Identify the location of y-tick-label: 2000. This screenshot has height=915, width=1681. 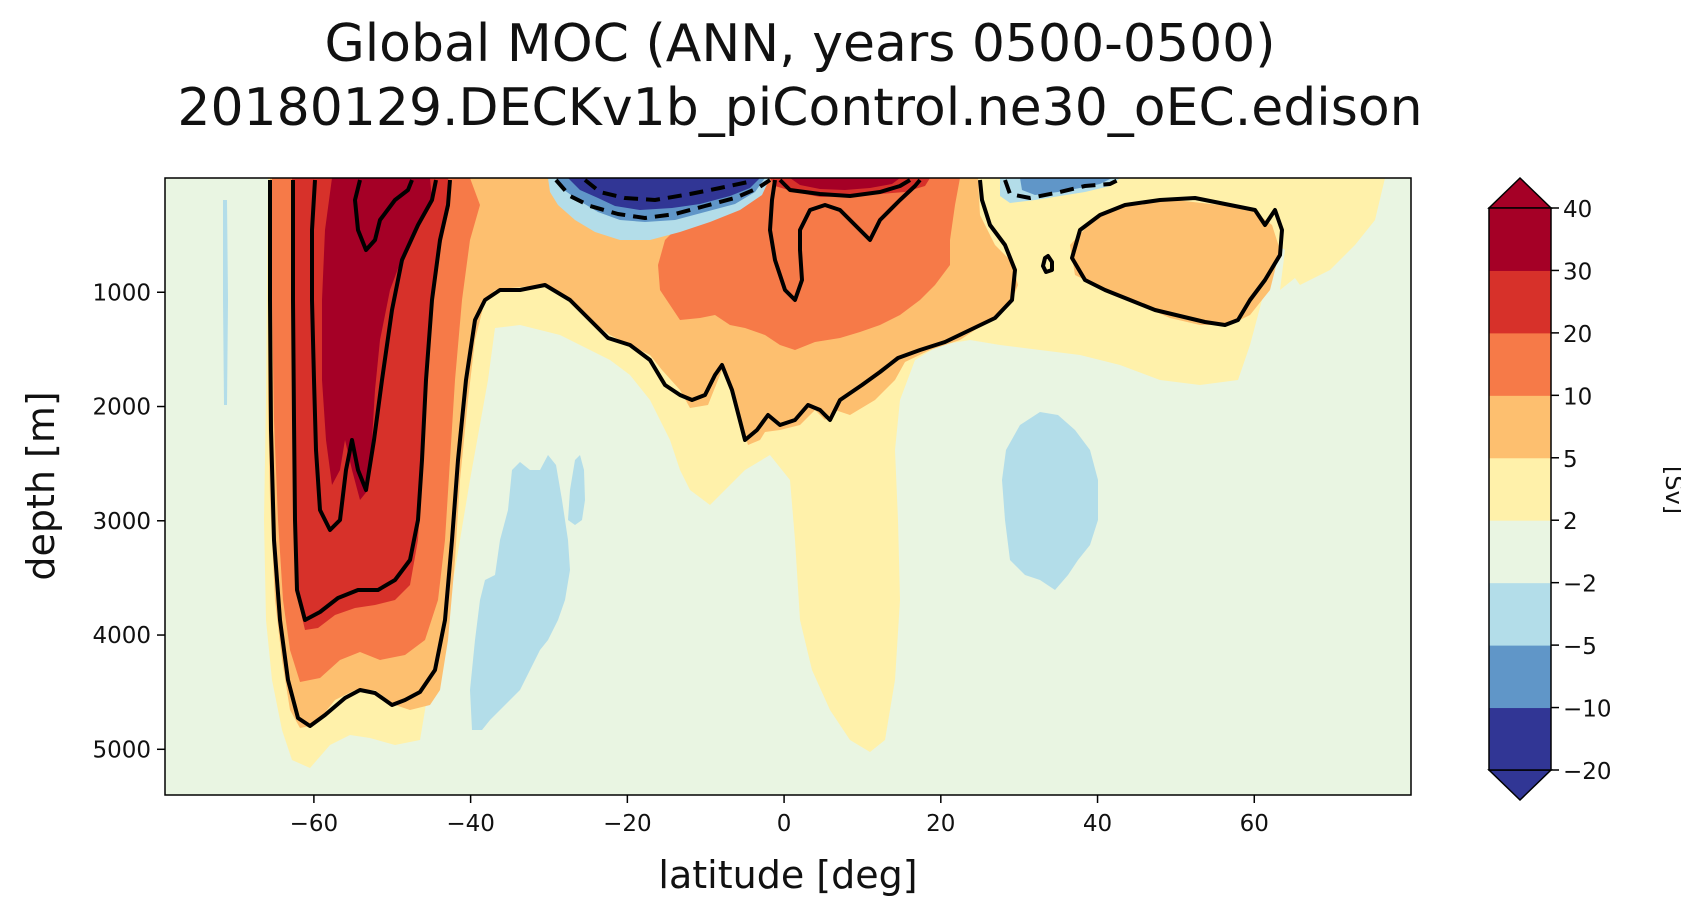
(121, 408).